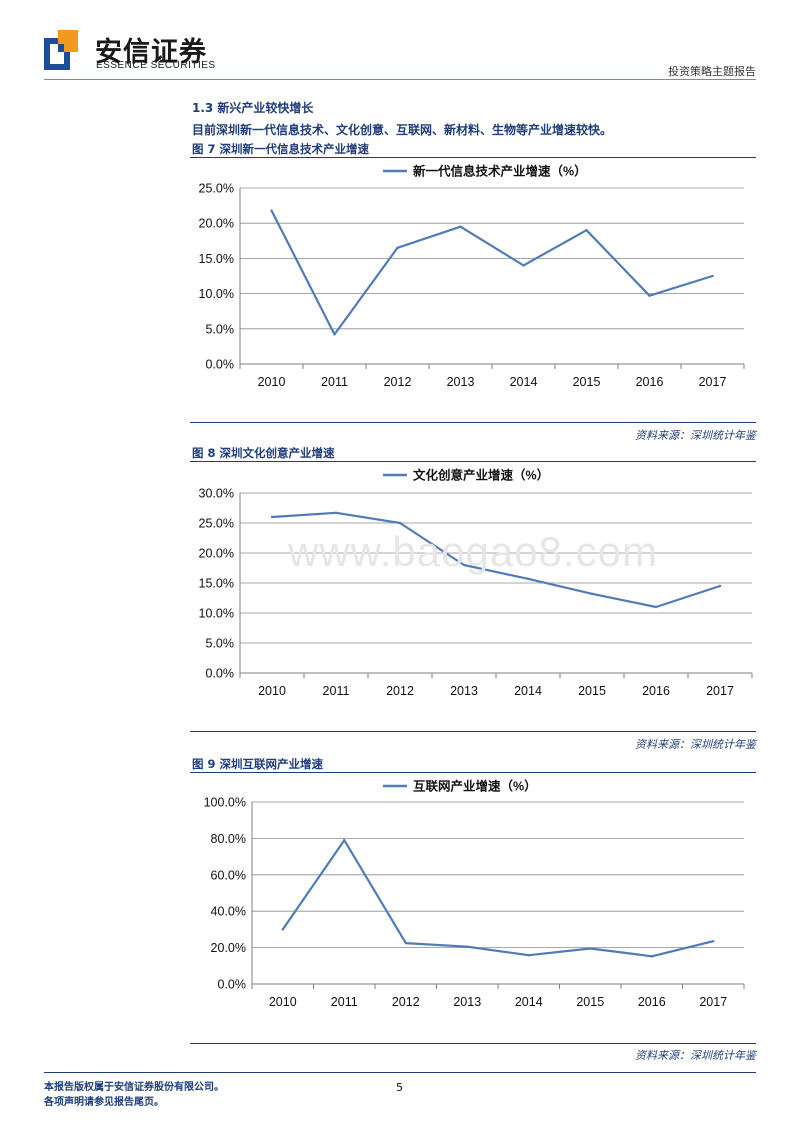 The image size is (800, 1132). Describe the element at coordinates (473, 731) in the screenshot. I see `figure-8-bottom-rule` at that location.